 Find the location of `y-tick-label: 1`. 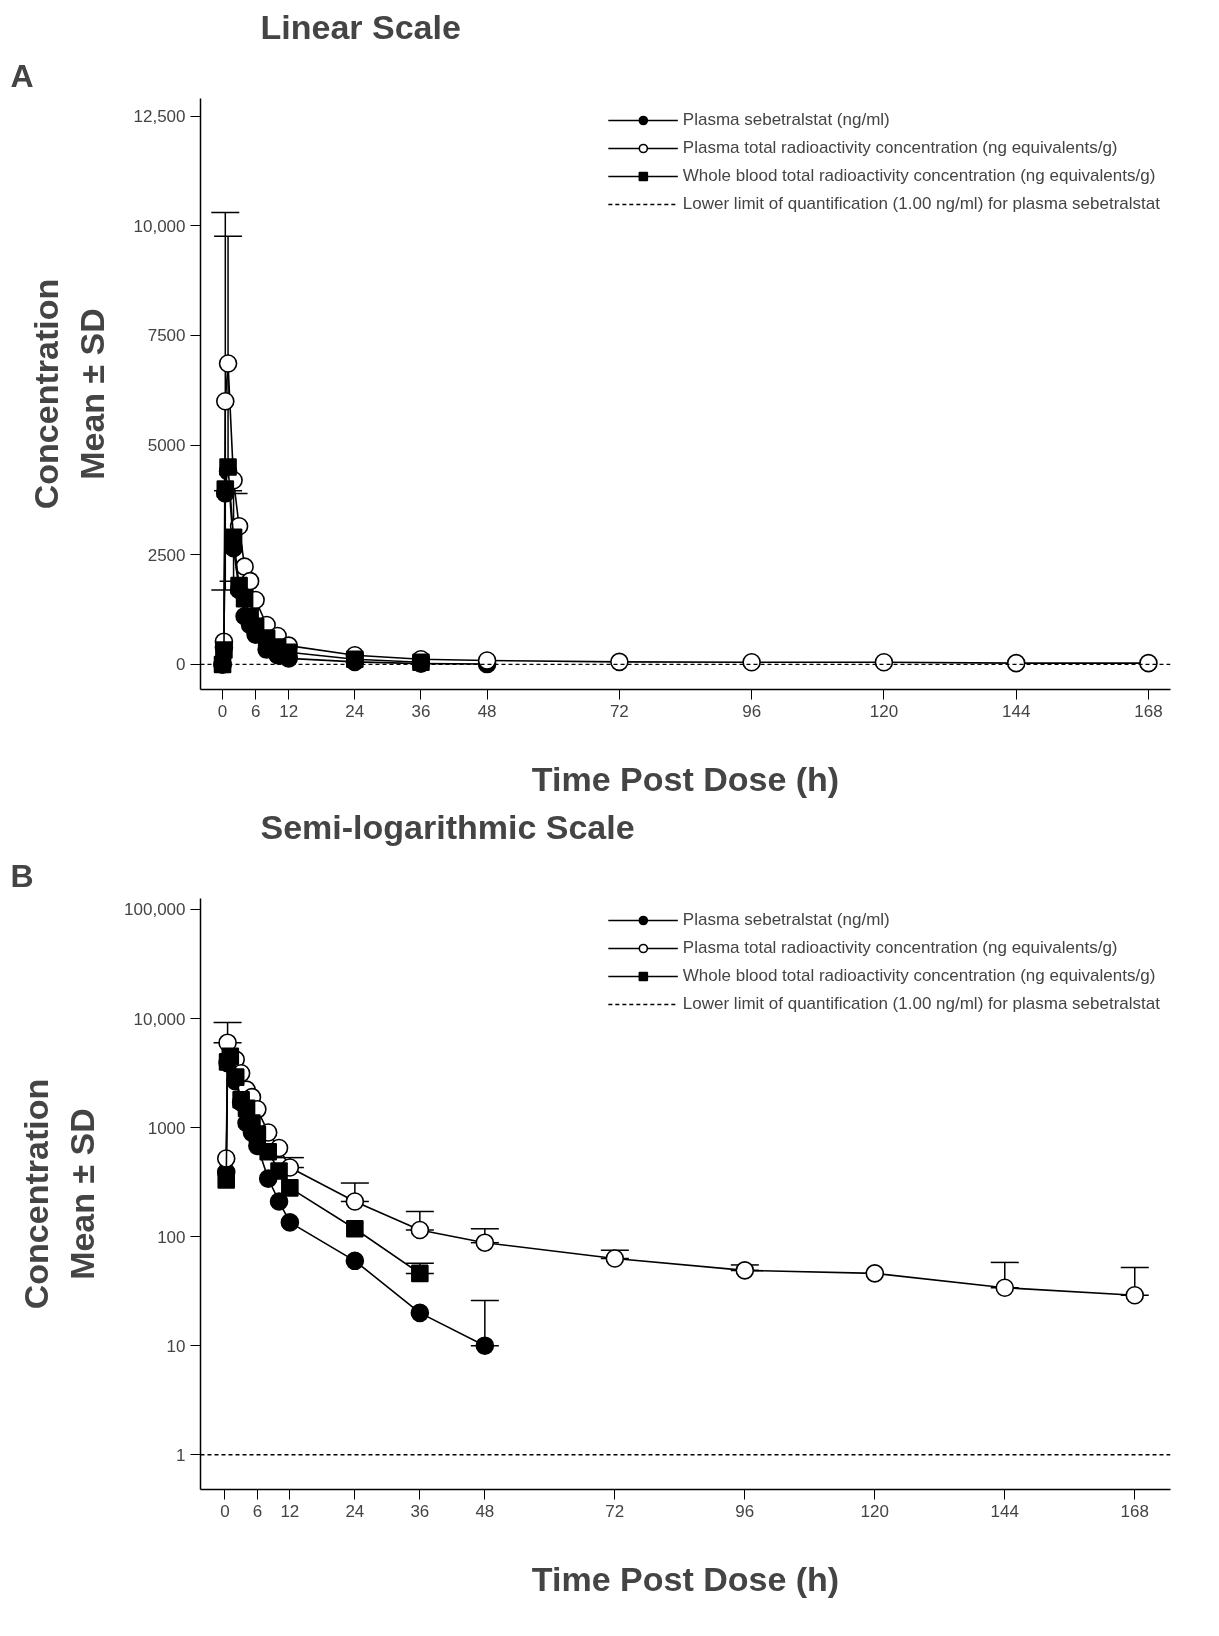

y-tick-label: 1 is located at coordinates (181, 1455).